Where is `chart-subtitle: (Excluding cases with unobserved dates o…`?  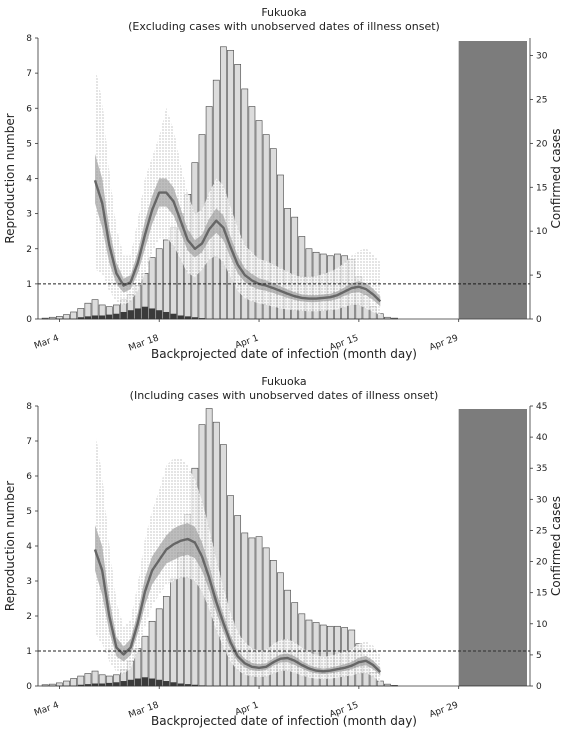
chart-subtitle: (Excluding cases with unobserved dates o… is located at coordinates (284, 26).